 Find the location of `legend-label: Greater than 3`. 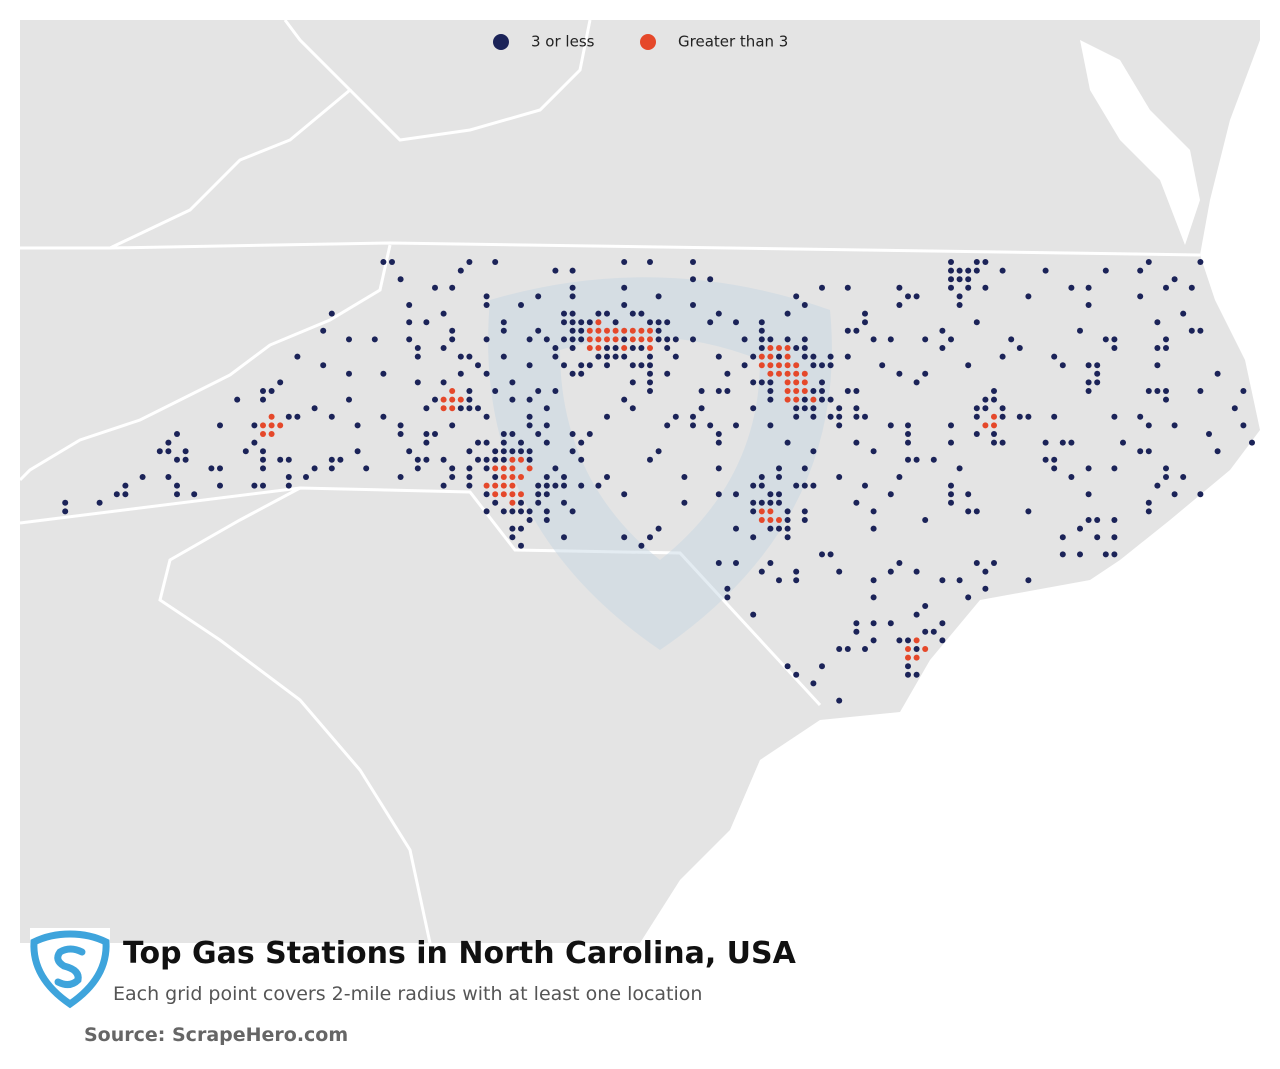

legend-label: Greater than 3 is located at coordinates (733, 42).